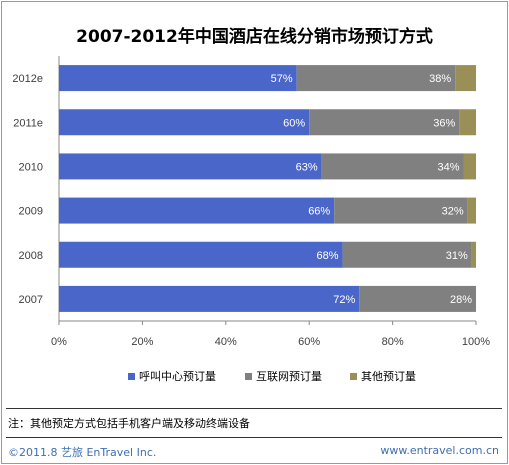 Image resolution: width=509 pixels, height=465 pixels. I want to click on x-tick-label: 60%, so click(309, 342).